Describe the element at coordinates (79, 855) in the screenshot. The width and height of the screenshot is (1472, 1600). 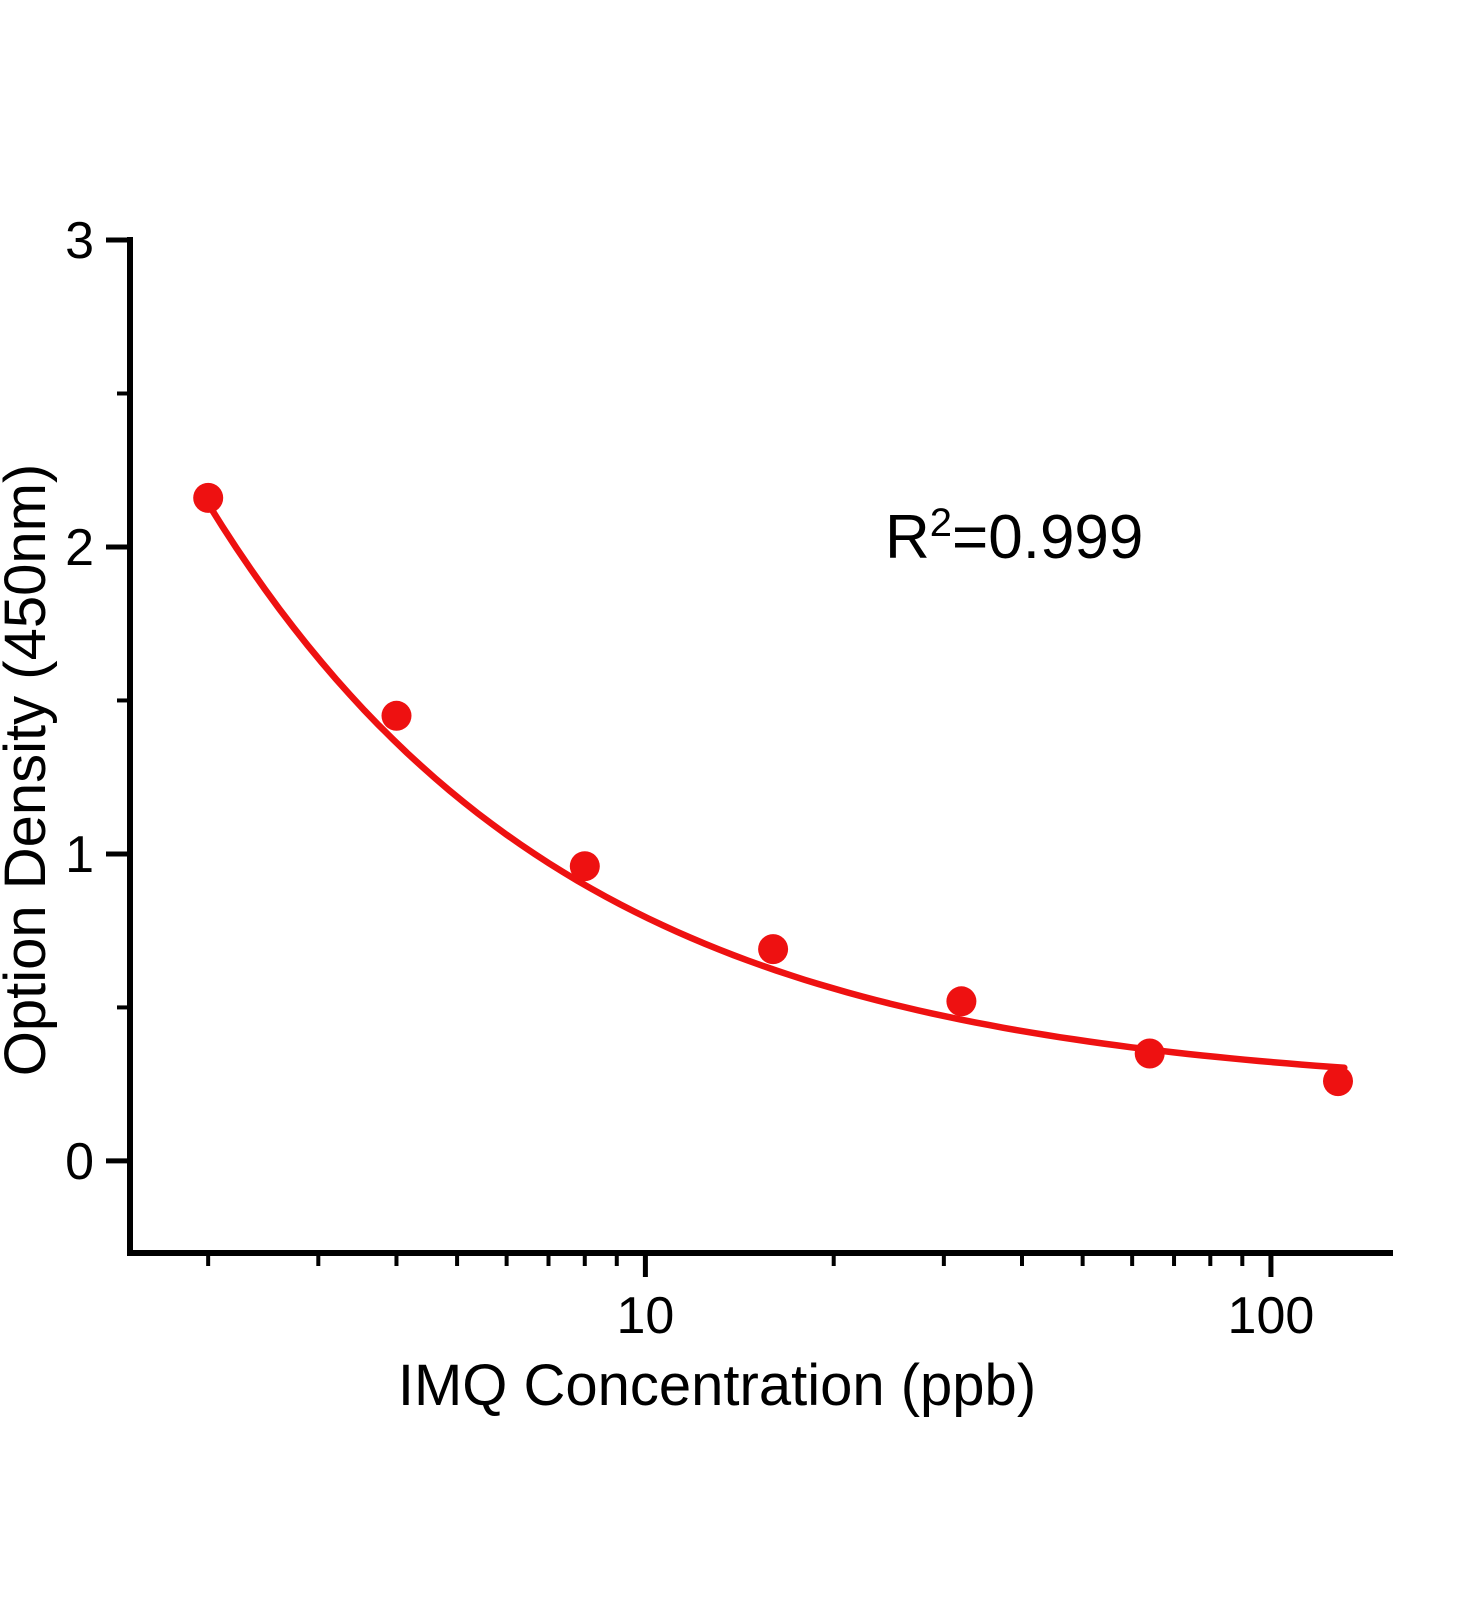
I see `y-tick-label: 1` at that location.